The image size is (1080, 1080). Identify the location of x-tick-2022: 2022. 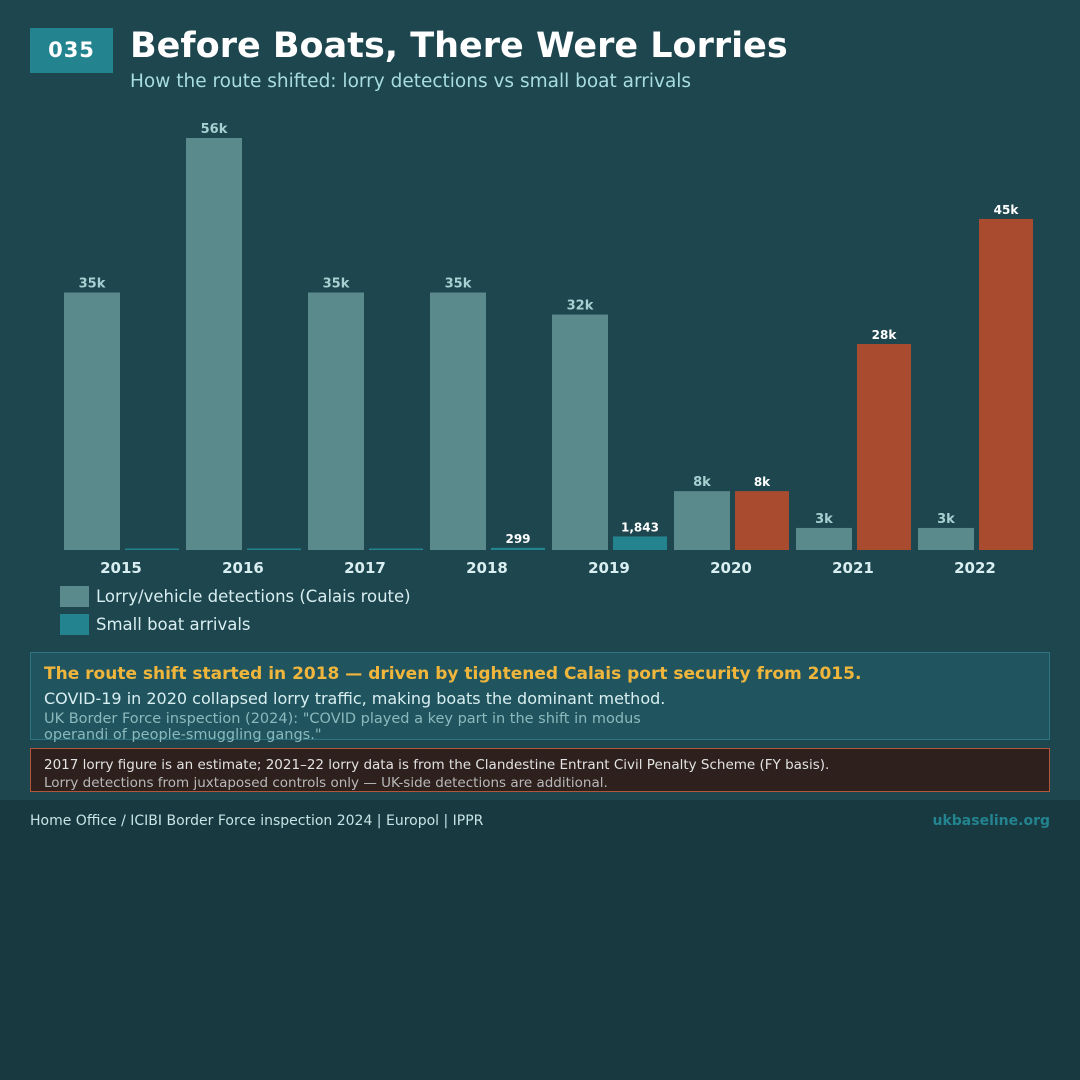
(975, 568).